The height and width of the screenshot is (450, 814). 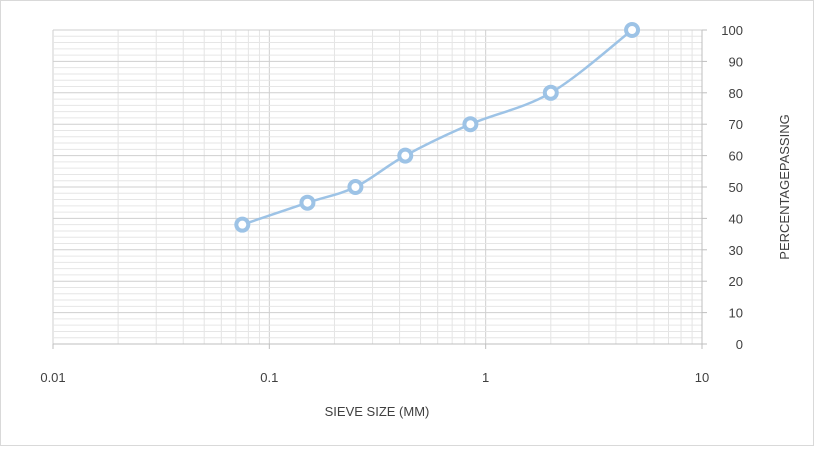 I want to click on x-tick-label: 0.01, so click(x=52, y=377).